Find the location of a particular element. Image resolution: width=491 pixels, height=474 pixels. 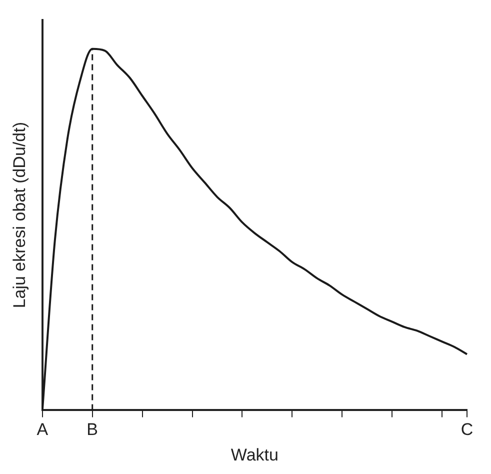

x-tick-label: A is located at coordinates (42, 430).